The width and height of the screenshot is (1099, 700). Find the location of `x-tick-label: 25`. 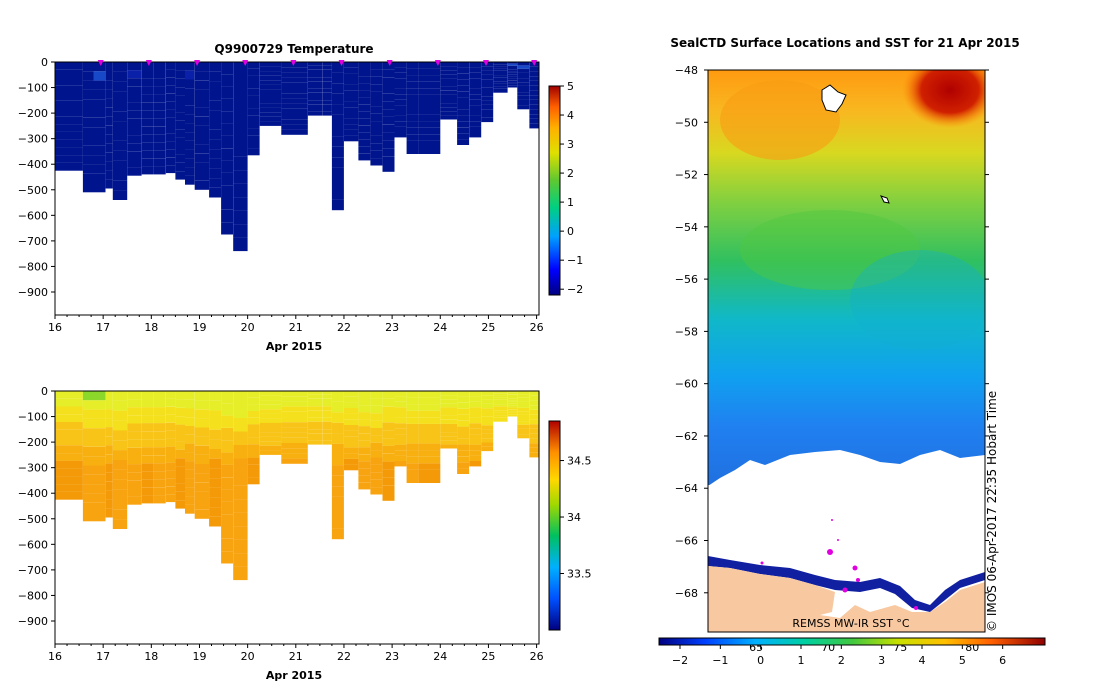

x-tick-label: 25 is located at coordinates (488, 327).